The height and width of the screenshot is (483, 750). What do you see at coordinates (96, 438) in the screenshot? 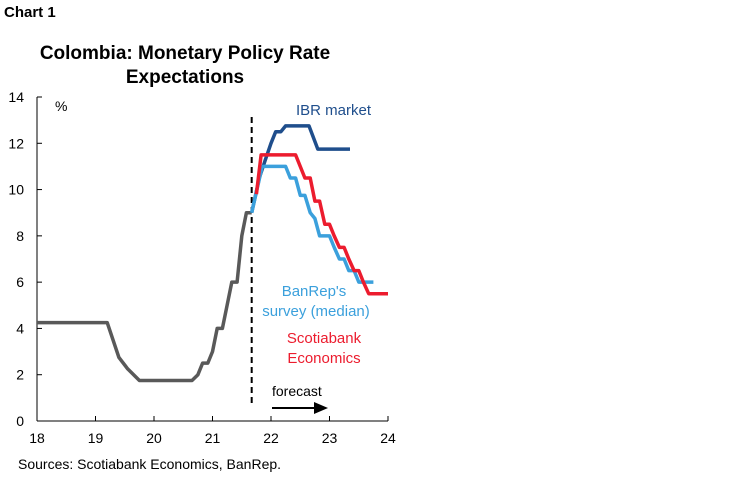
I see `x-tick-label: 19` at bounding box center [96, 438].